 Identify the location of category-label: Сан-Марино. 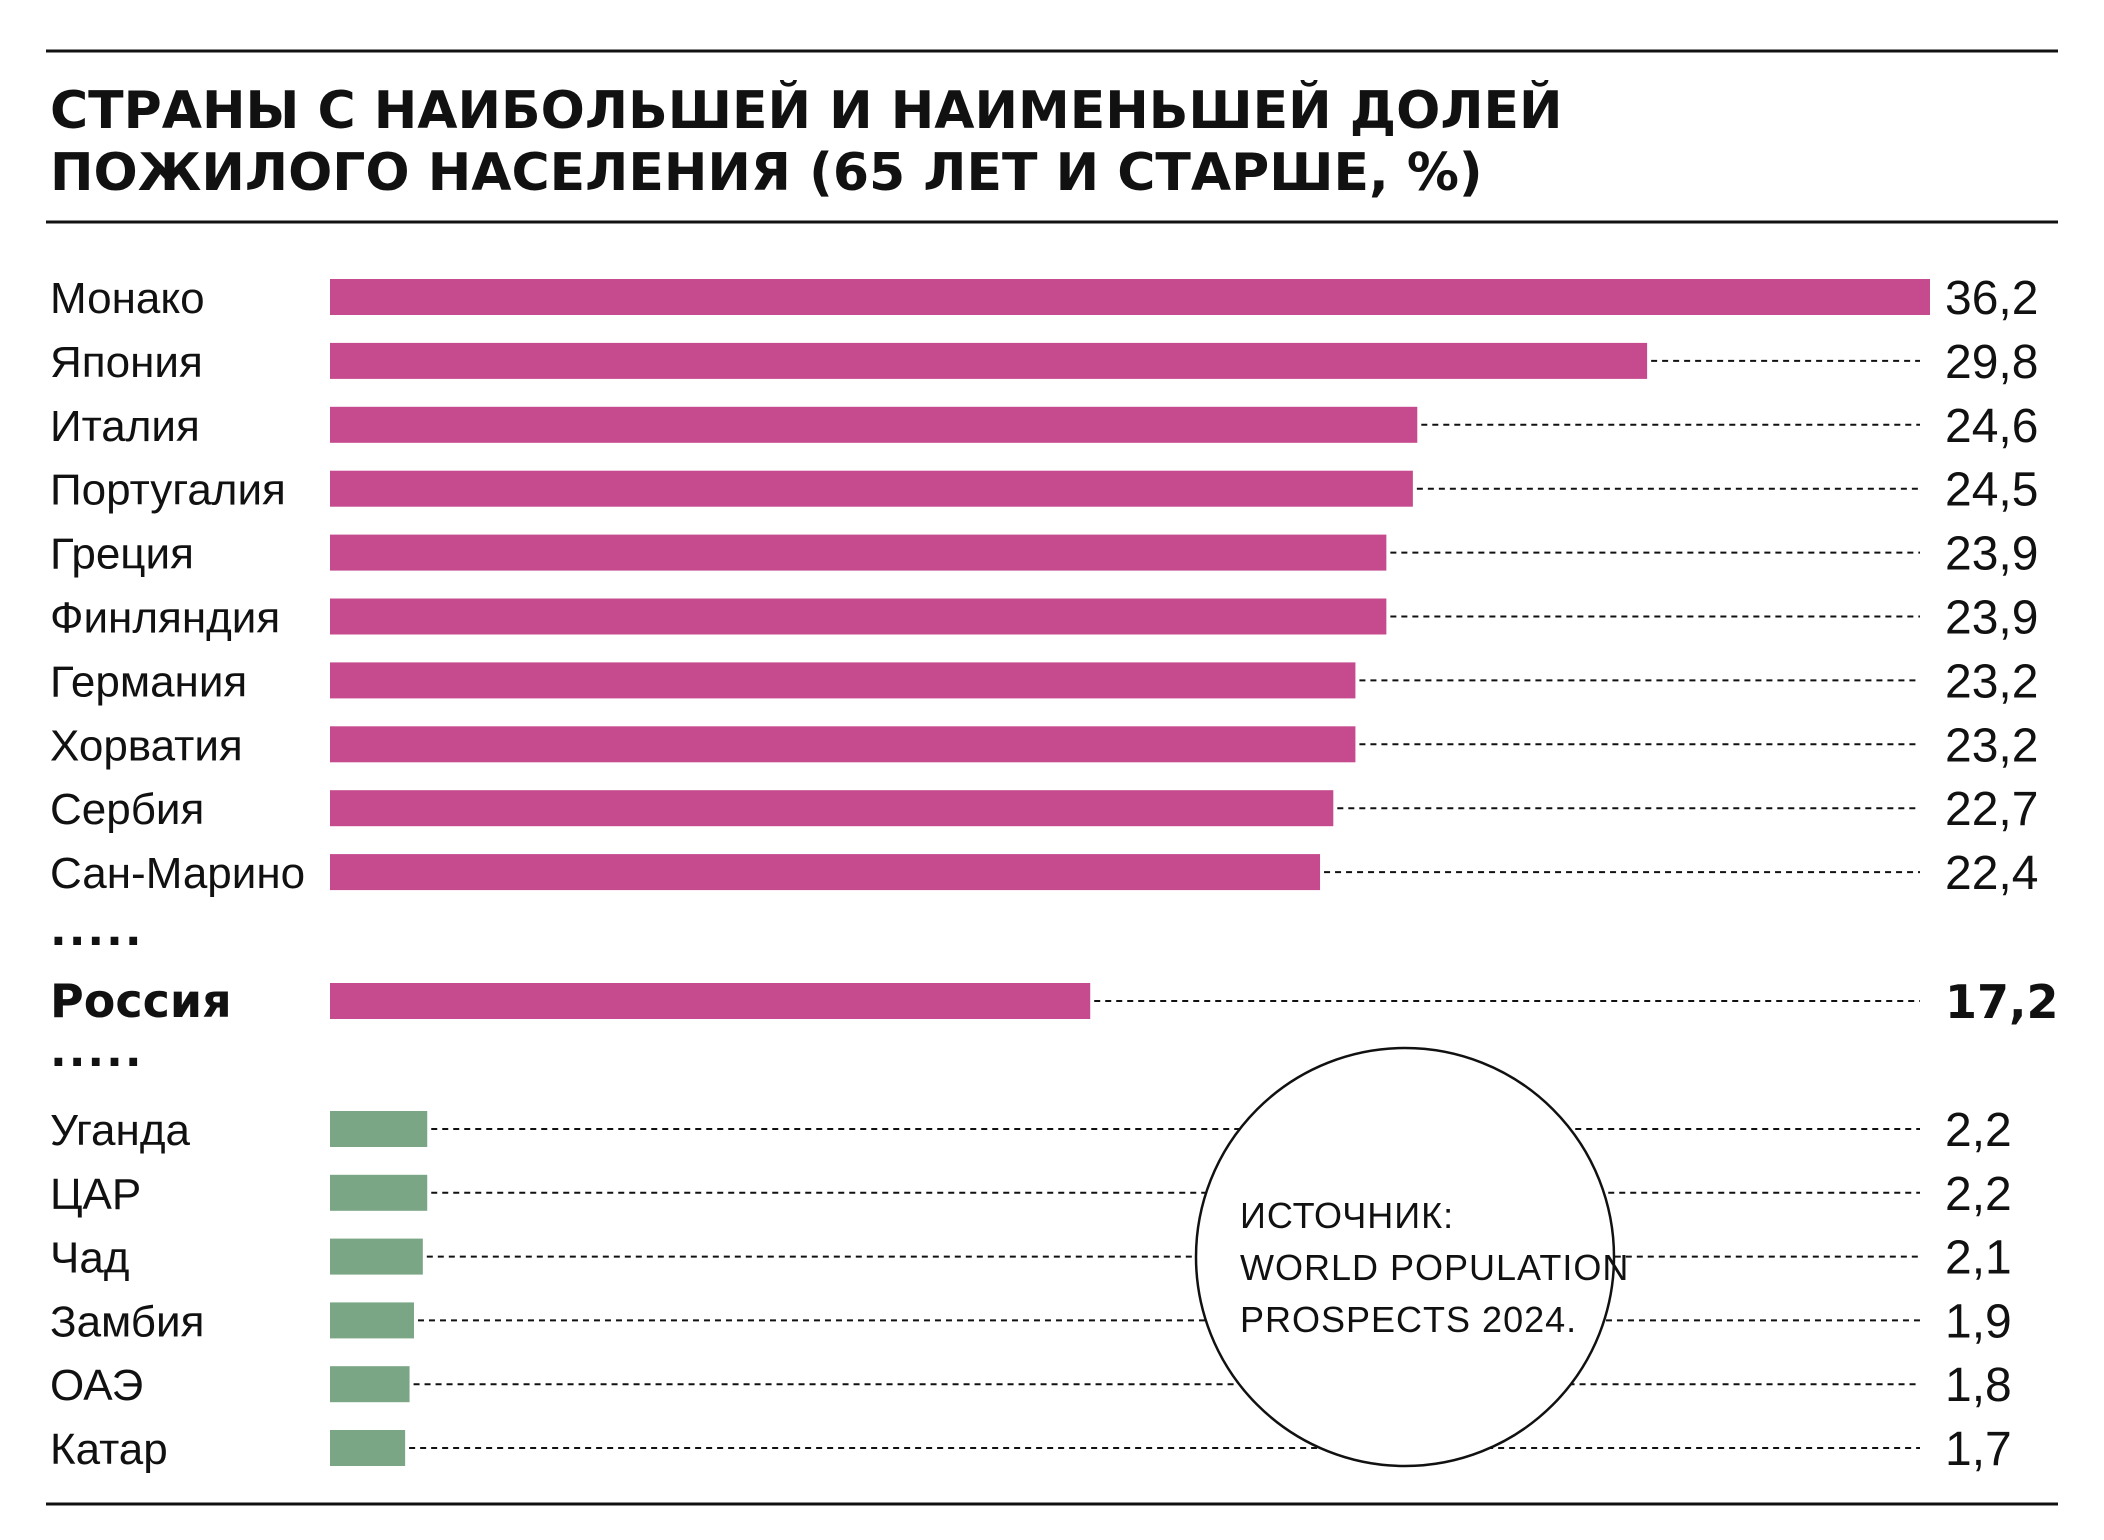
(177, 873).